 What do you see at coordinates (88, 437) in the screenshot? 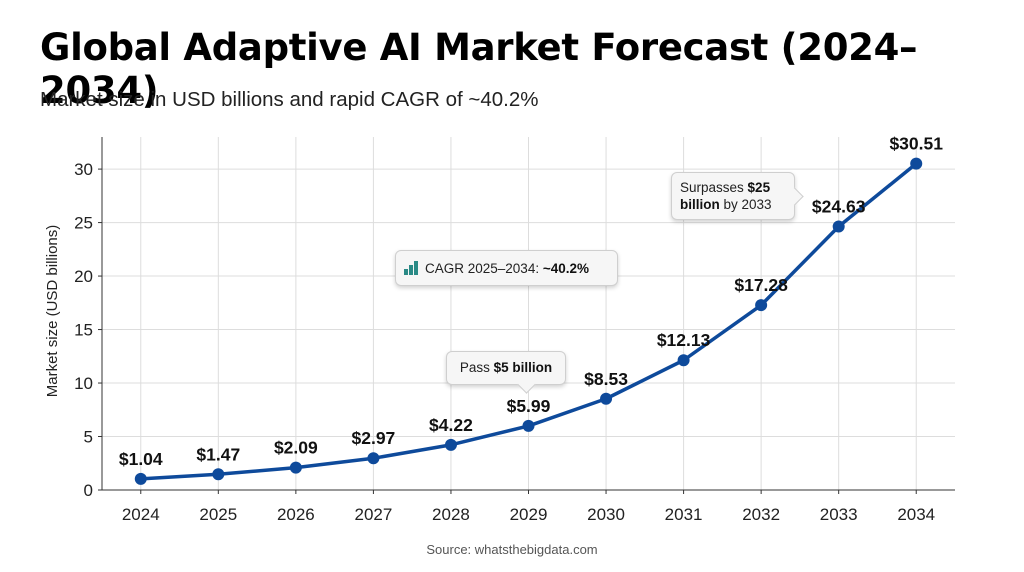
I see `y-tick-label: 5` at bounding box center [88, 437].